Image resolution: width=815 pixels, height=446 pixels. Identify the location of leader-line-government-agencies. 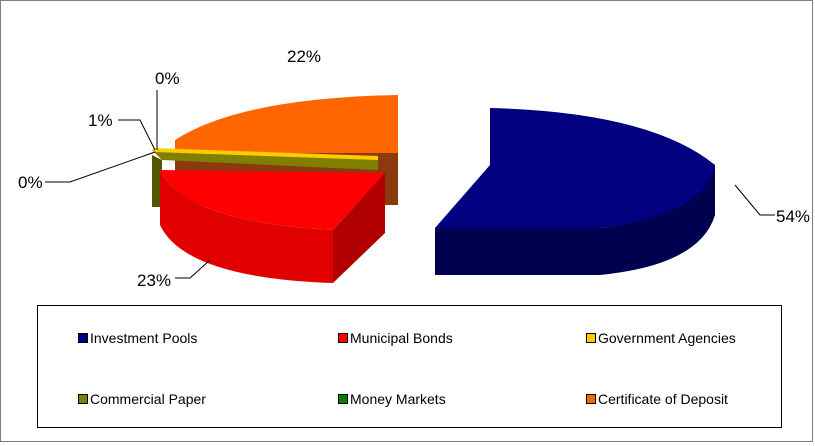
(100, 167).